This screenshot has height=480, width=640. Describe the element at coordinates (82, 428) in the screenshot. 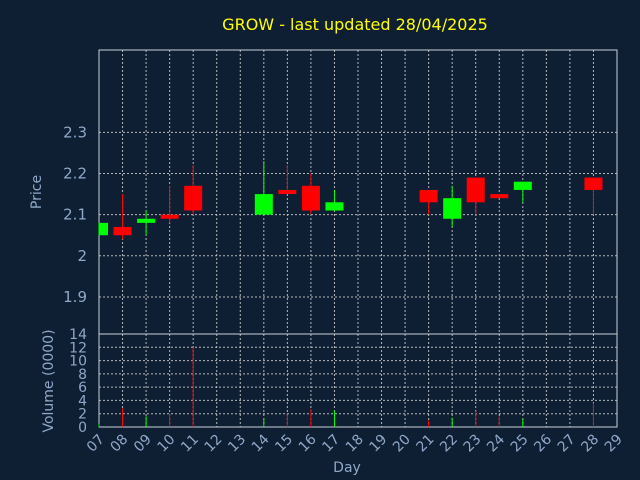

I see `volume-tick-label: 0` at that location.